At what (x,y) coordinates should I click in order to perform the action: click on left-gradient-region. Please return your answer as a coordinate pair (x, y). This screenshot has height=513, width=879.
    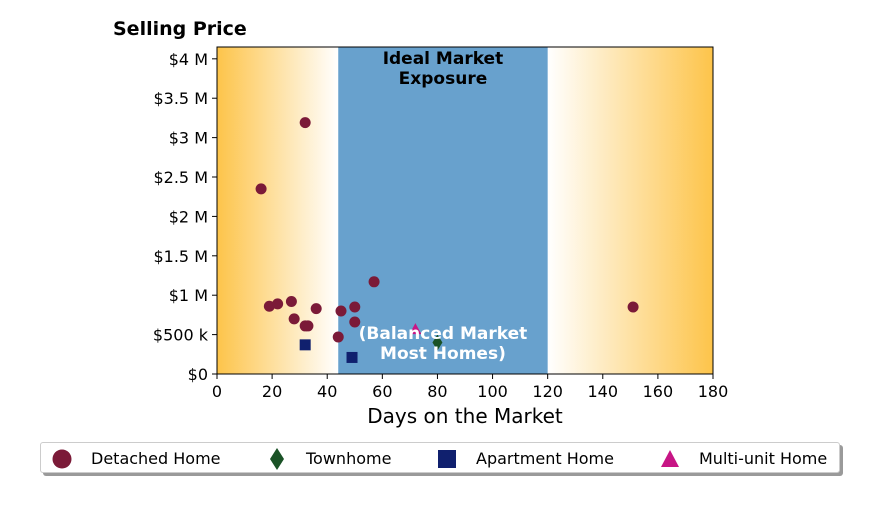
    Looking at the image, I should click on (278, 210).